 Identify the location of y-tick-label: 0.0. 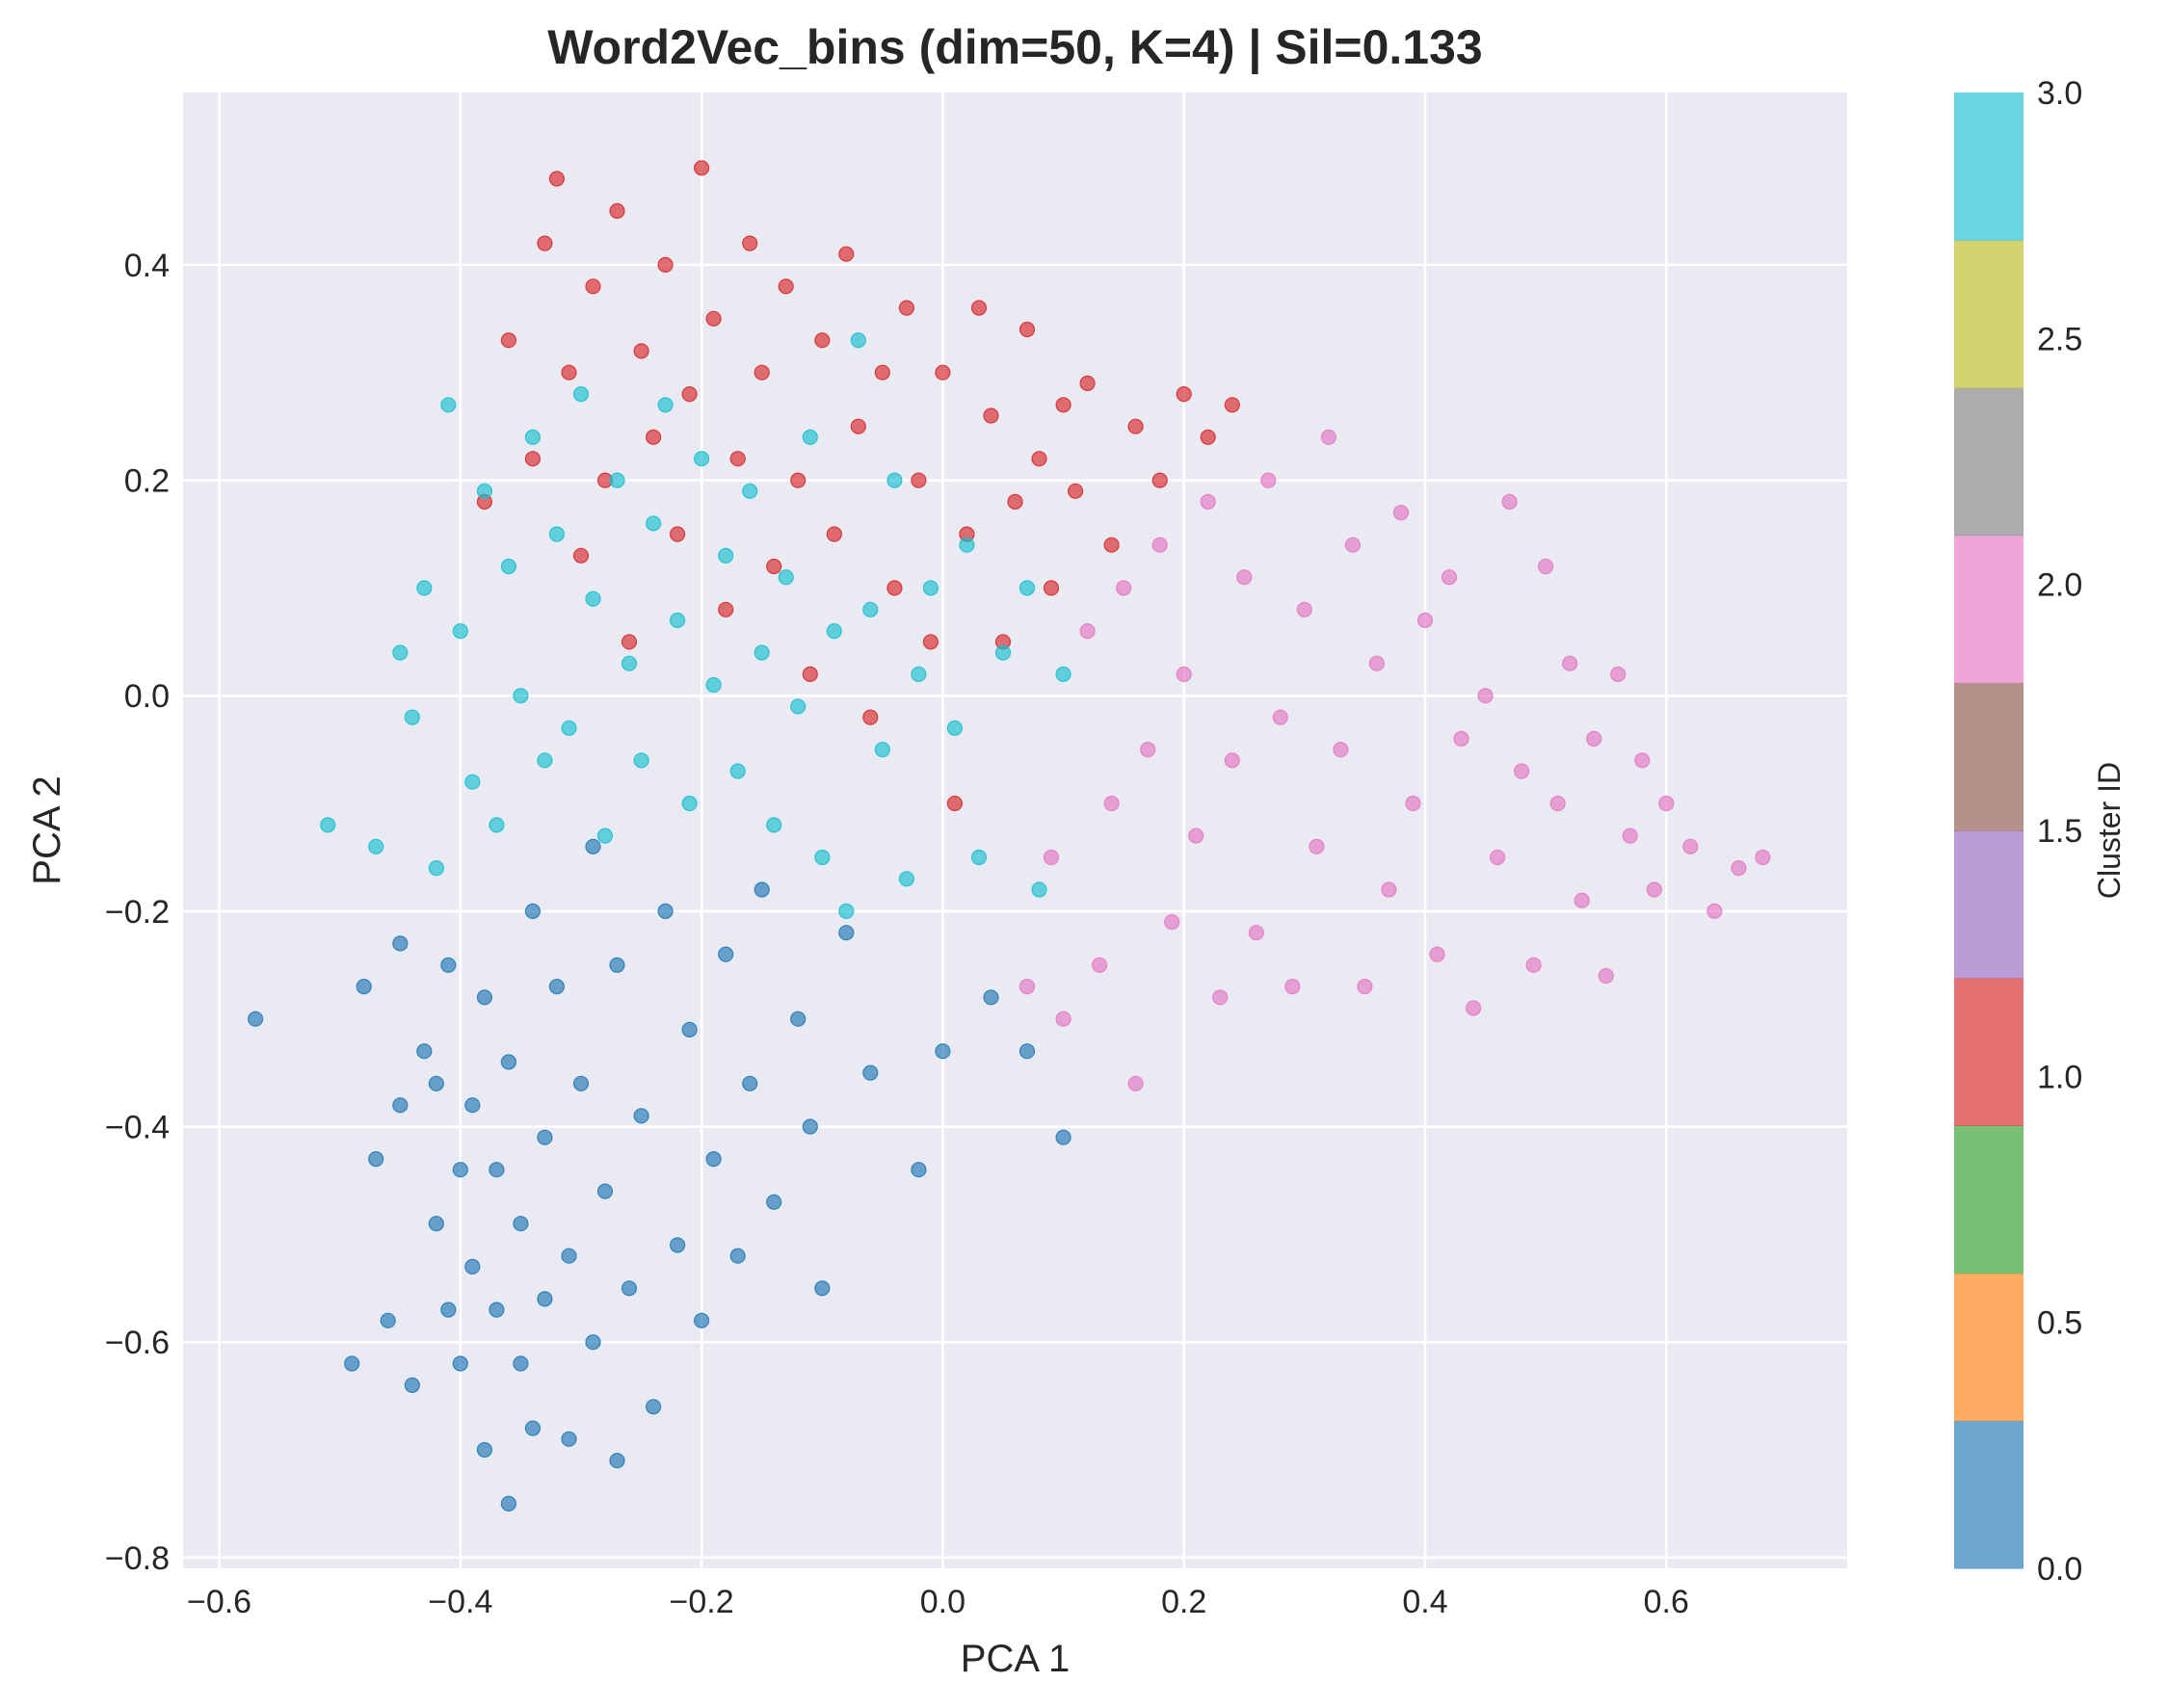
(147, 696).